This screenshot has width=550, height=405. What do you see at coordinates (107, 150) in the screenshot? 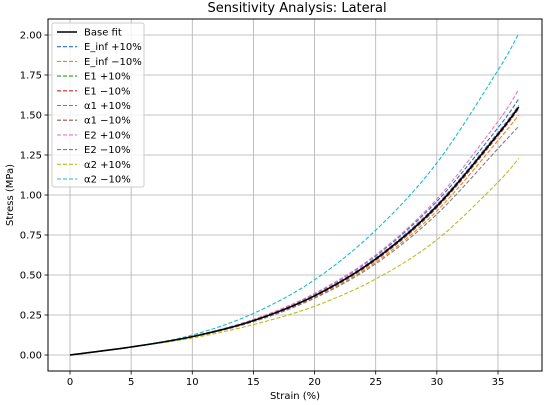
I see `legend-label: E2 −10%` at bounding box center [107, 150].